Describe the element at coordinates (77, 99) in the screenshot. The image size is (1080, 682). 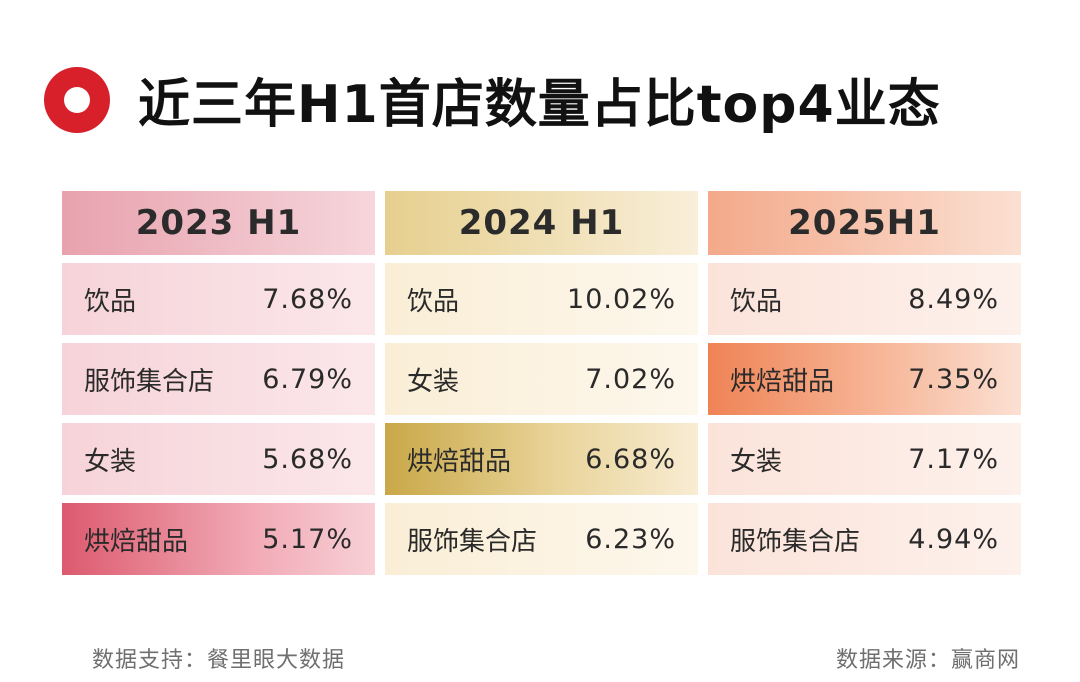
I see `record-circle-icon` at that location.